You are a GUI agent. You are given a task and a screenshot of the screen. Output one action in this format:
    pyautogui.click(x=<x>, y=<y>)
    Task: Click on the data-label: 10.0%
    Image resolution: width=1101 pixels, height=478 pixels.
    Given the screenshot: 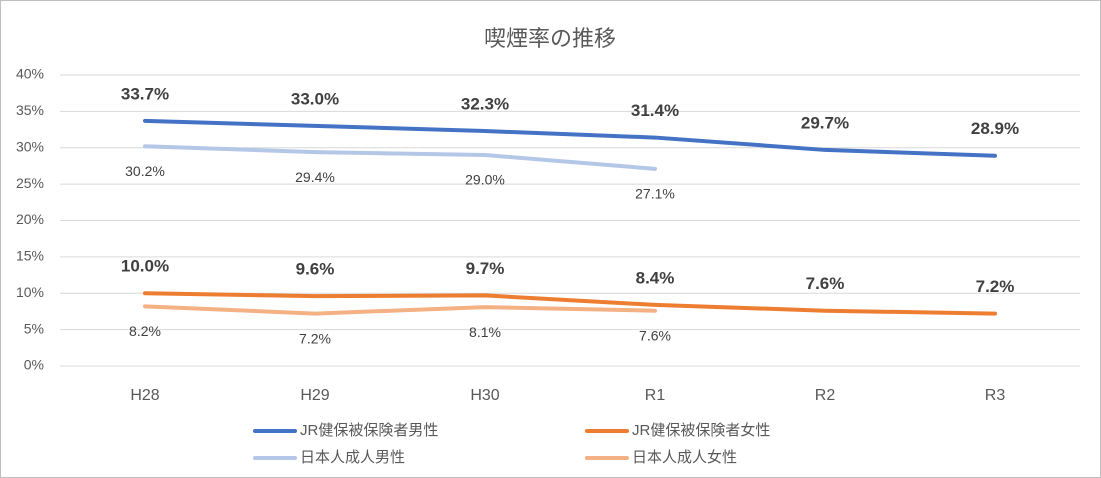 What is the action you would take?
    pyautogui.click(x=145, y=266)
    